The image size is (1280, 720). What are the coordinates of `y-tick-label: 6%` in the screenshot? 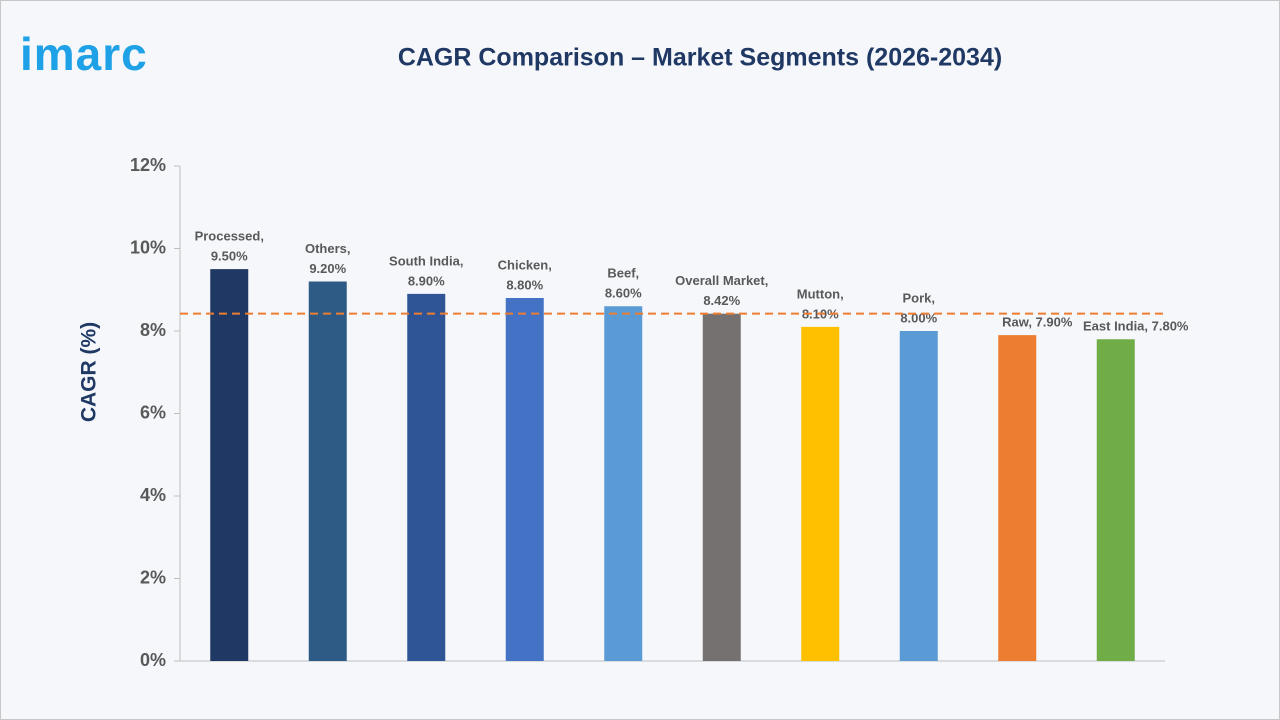 It's located at (153, 412).